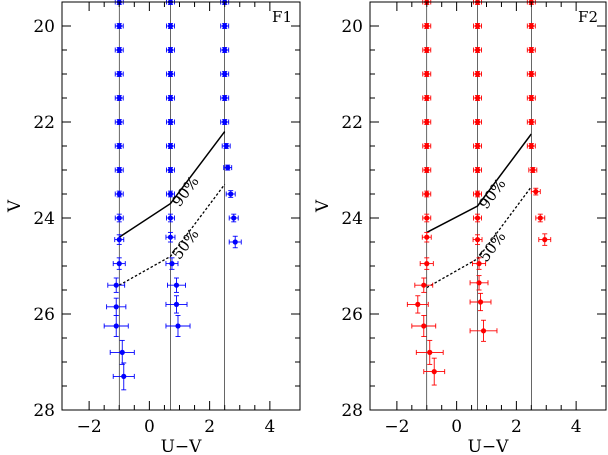 Image resolution: width=608 pixels, height=455 pixels. Describe the element at coordinates (456, 427) in the screenshot. I see `x-tick-label: 0` at that location.